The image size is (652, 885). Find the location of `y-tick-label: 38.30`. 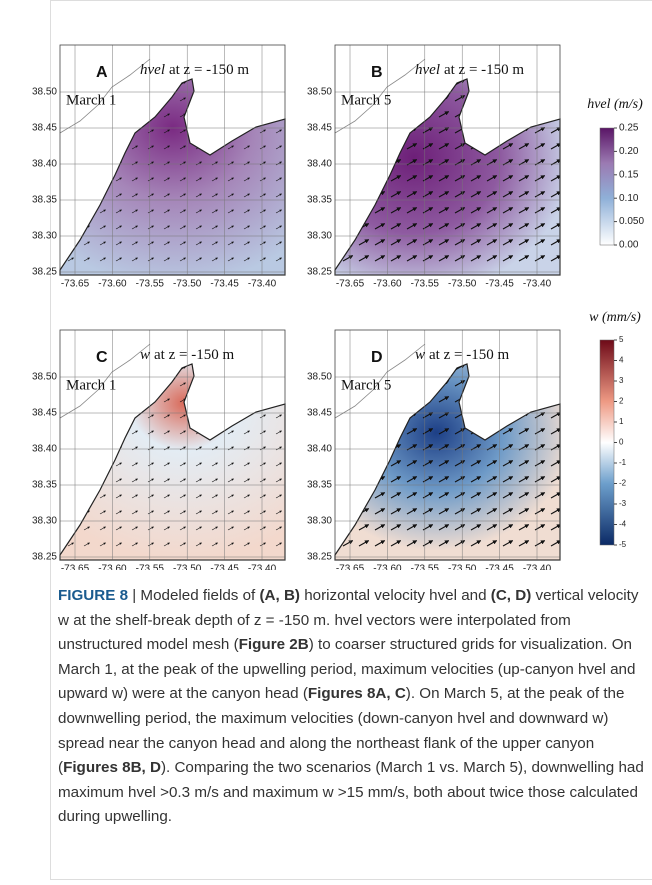

y-tick-label: 38.30 is located at coordinates (44, 236).